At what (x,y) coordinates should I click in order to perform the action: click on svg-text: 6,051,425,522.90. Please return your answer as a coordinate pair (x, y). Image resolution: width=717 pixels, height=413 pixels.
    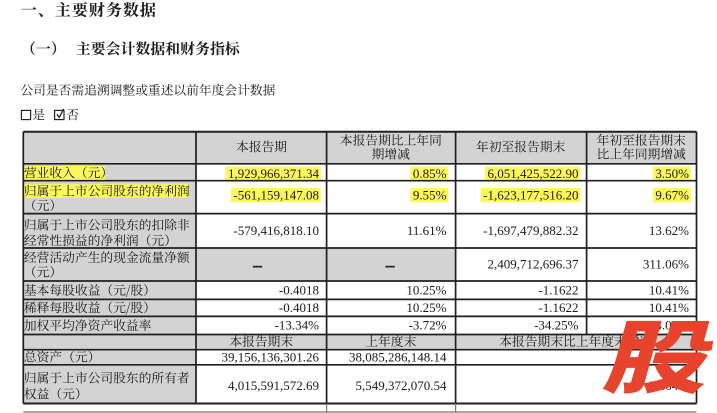
    Looking at the image, I should click on (533, 173).